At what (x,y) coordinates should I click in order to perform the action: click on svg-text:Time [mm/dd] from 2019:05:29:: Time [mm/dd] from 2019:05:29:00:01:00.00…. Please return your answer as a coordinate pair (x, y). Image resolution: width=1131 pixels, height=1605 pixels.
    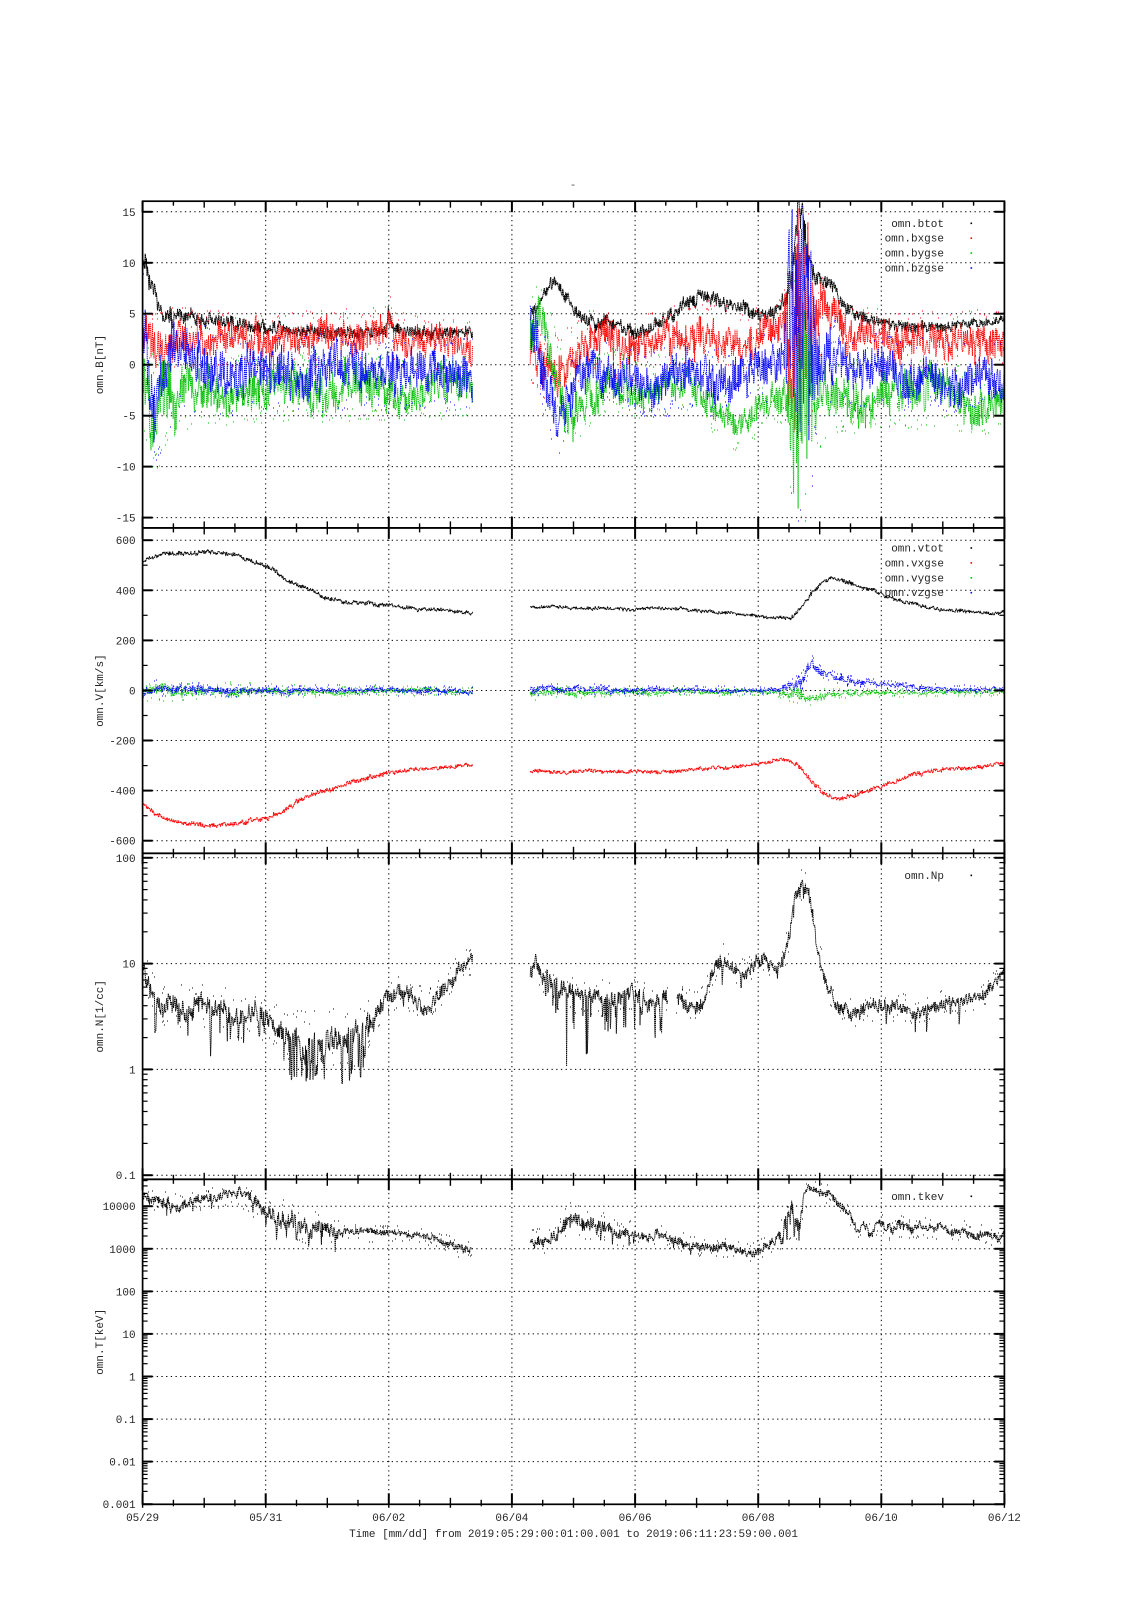
    Looking at the image, I should click on (573, 1535).